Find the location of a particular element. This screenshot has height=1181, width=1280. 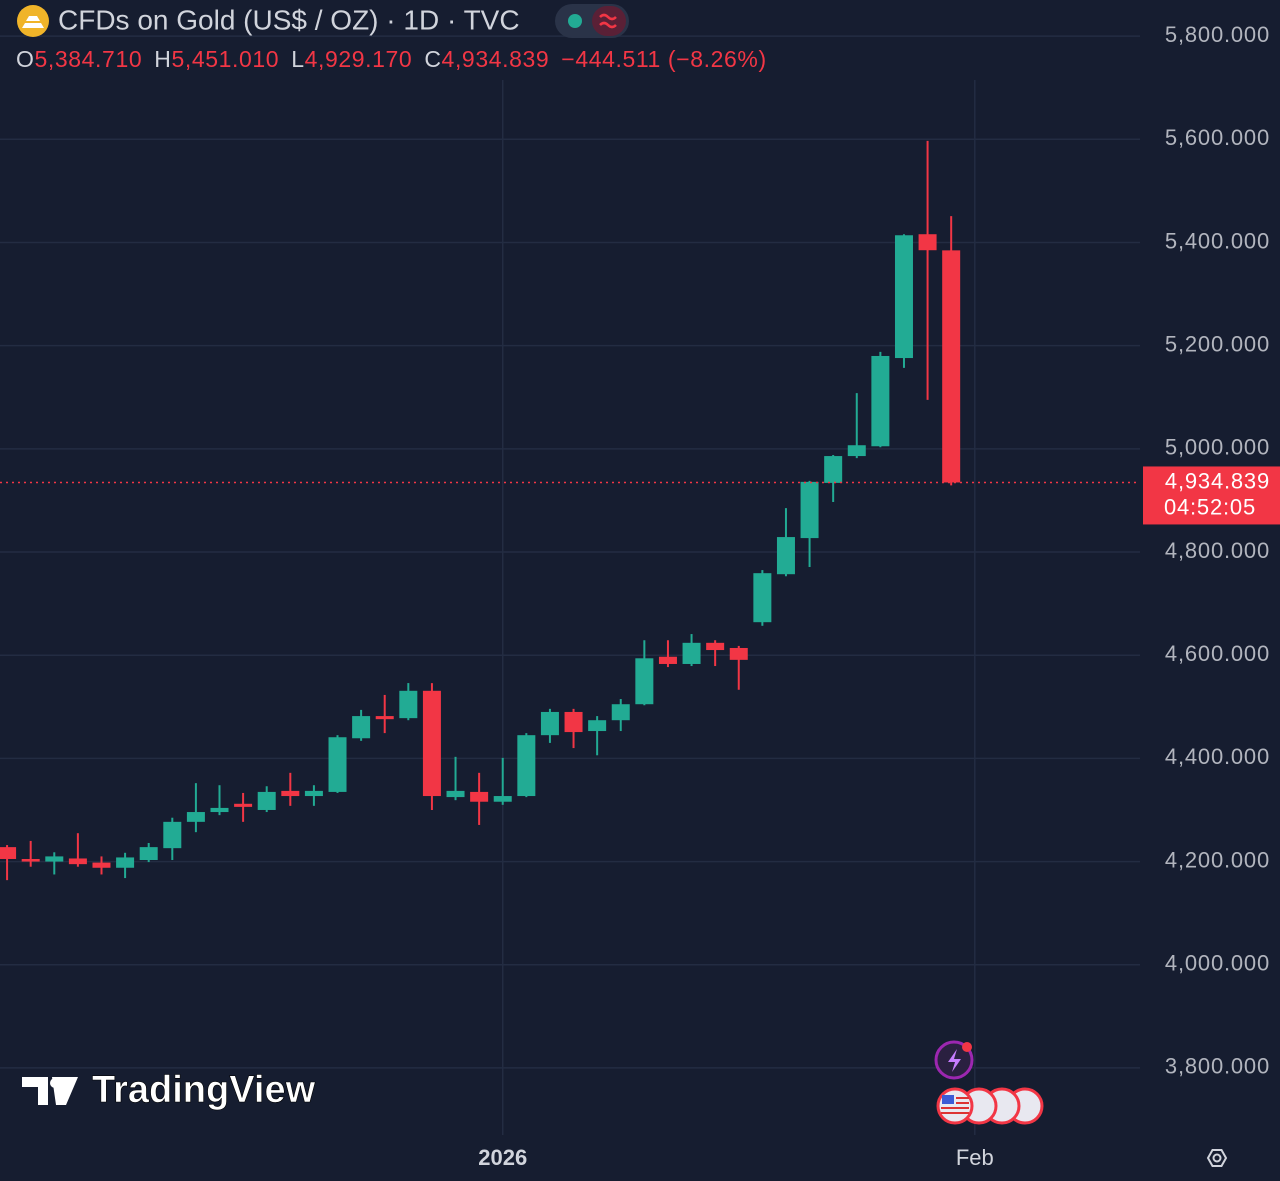

watermark-logo-dot is located at coordinates (55, 1083).